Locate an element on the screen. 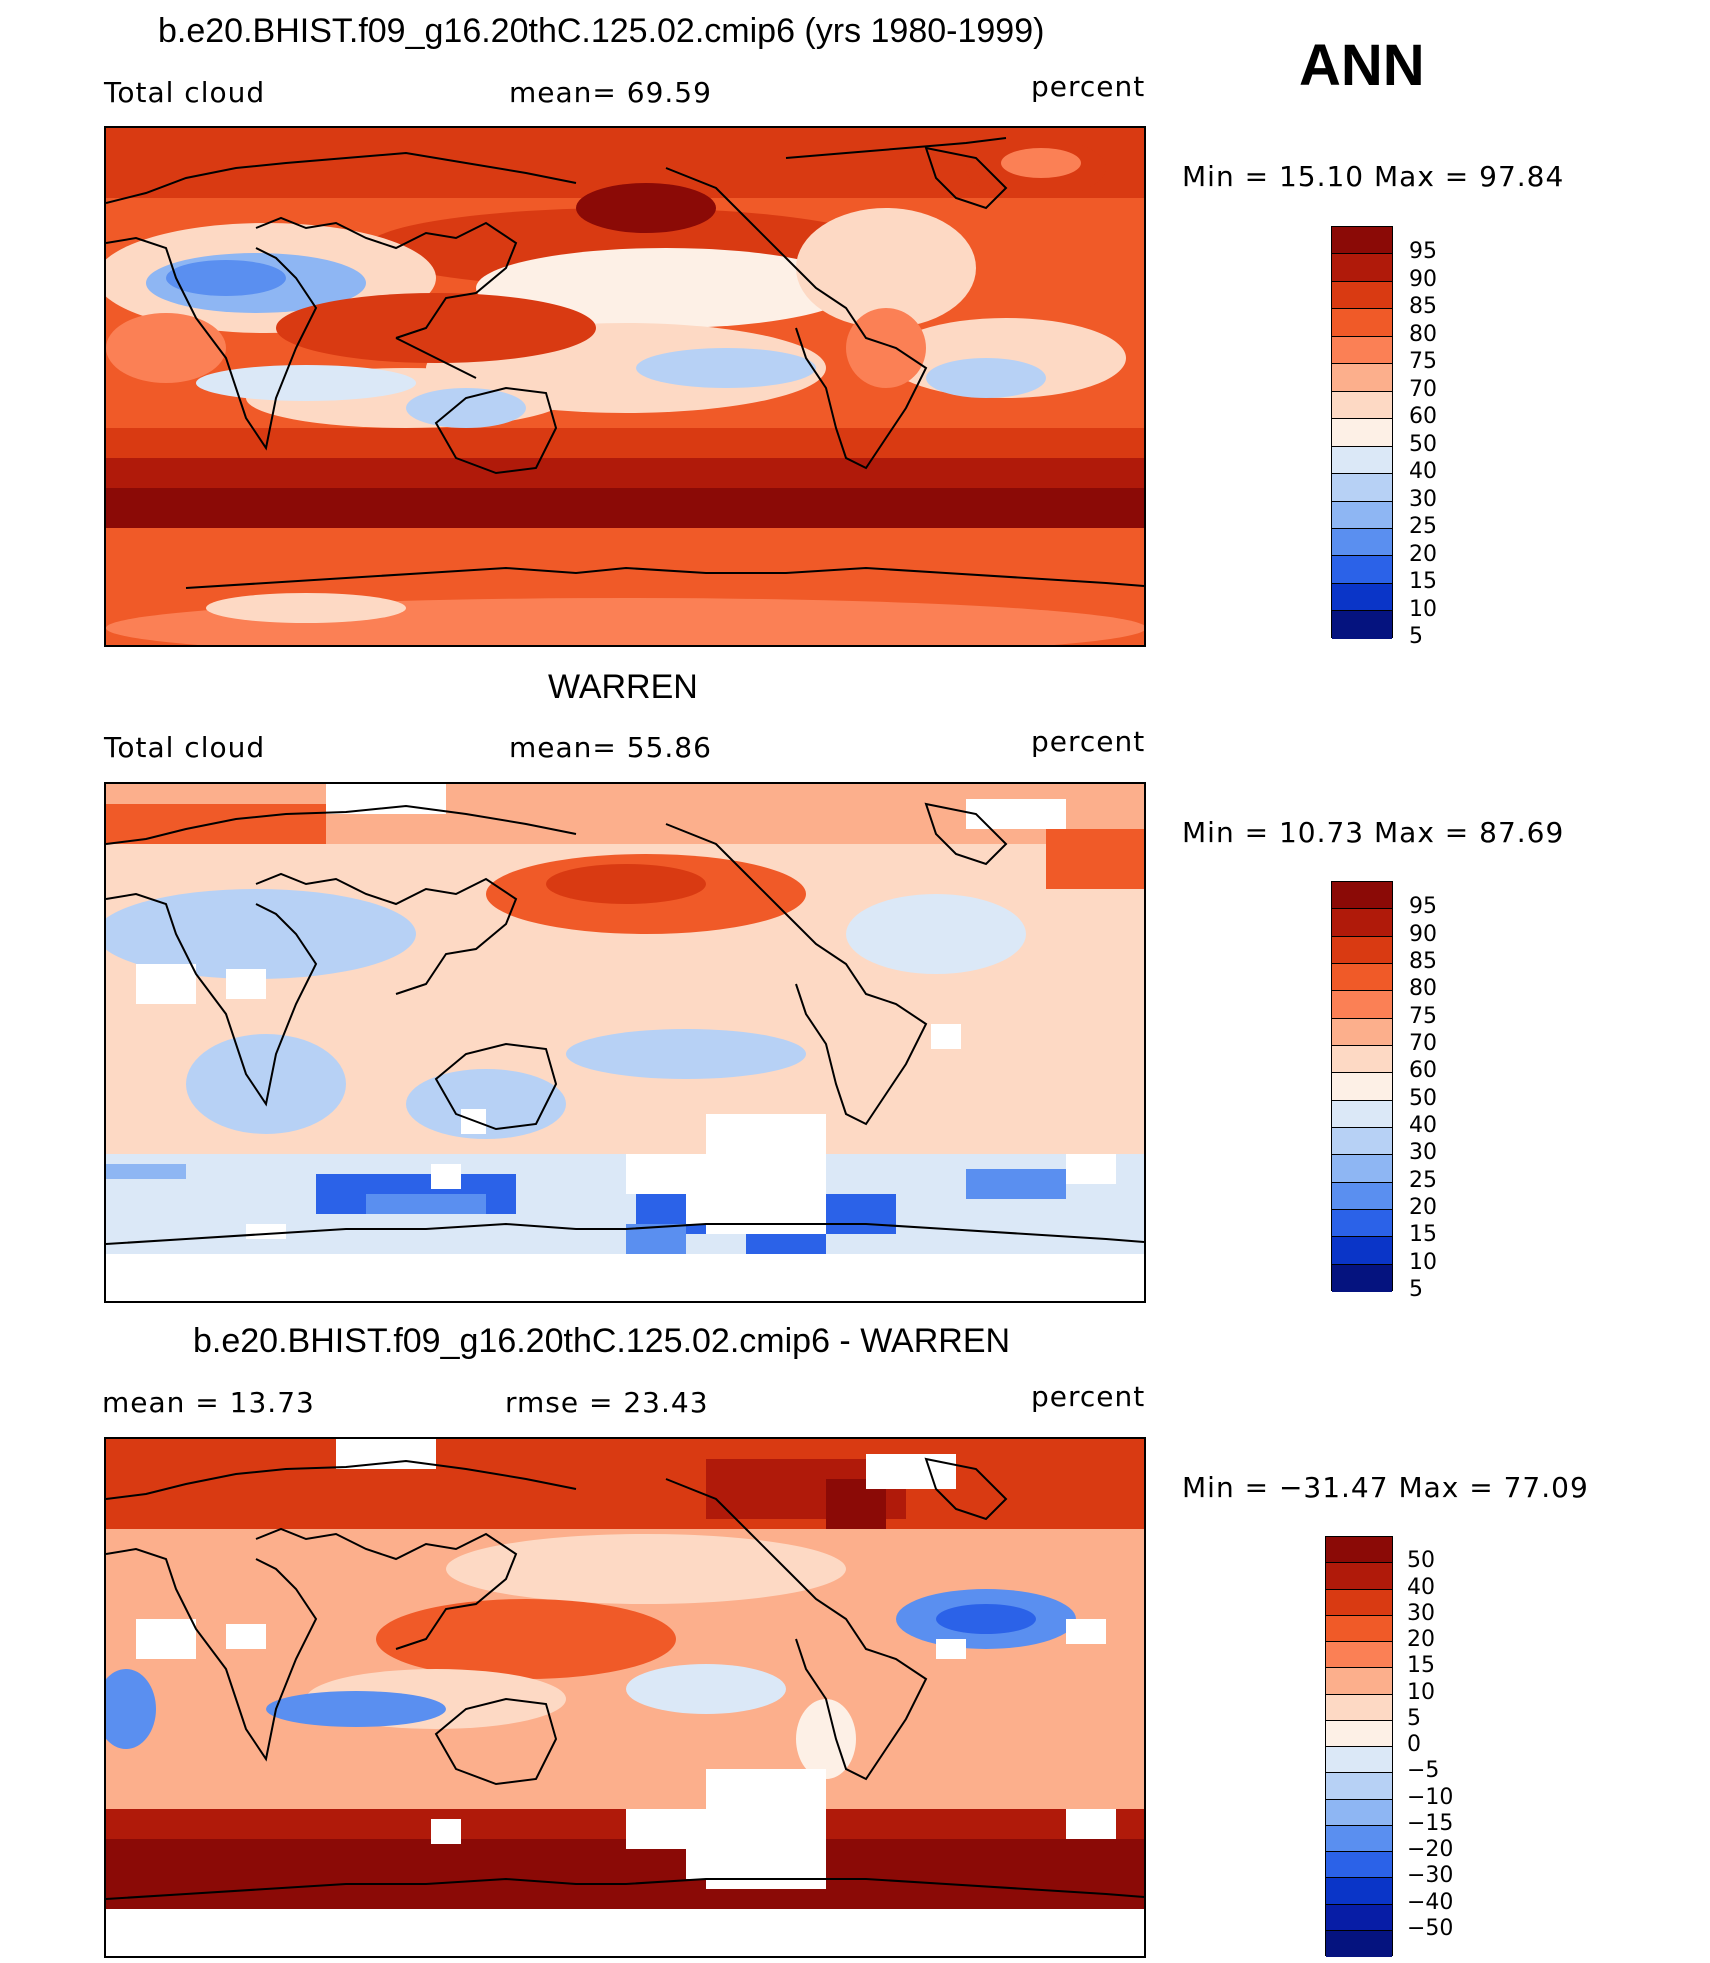  colorbar-tick-label: −50 is located at coordinates (1430, 1928).